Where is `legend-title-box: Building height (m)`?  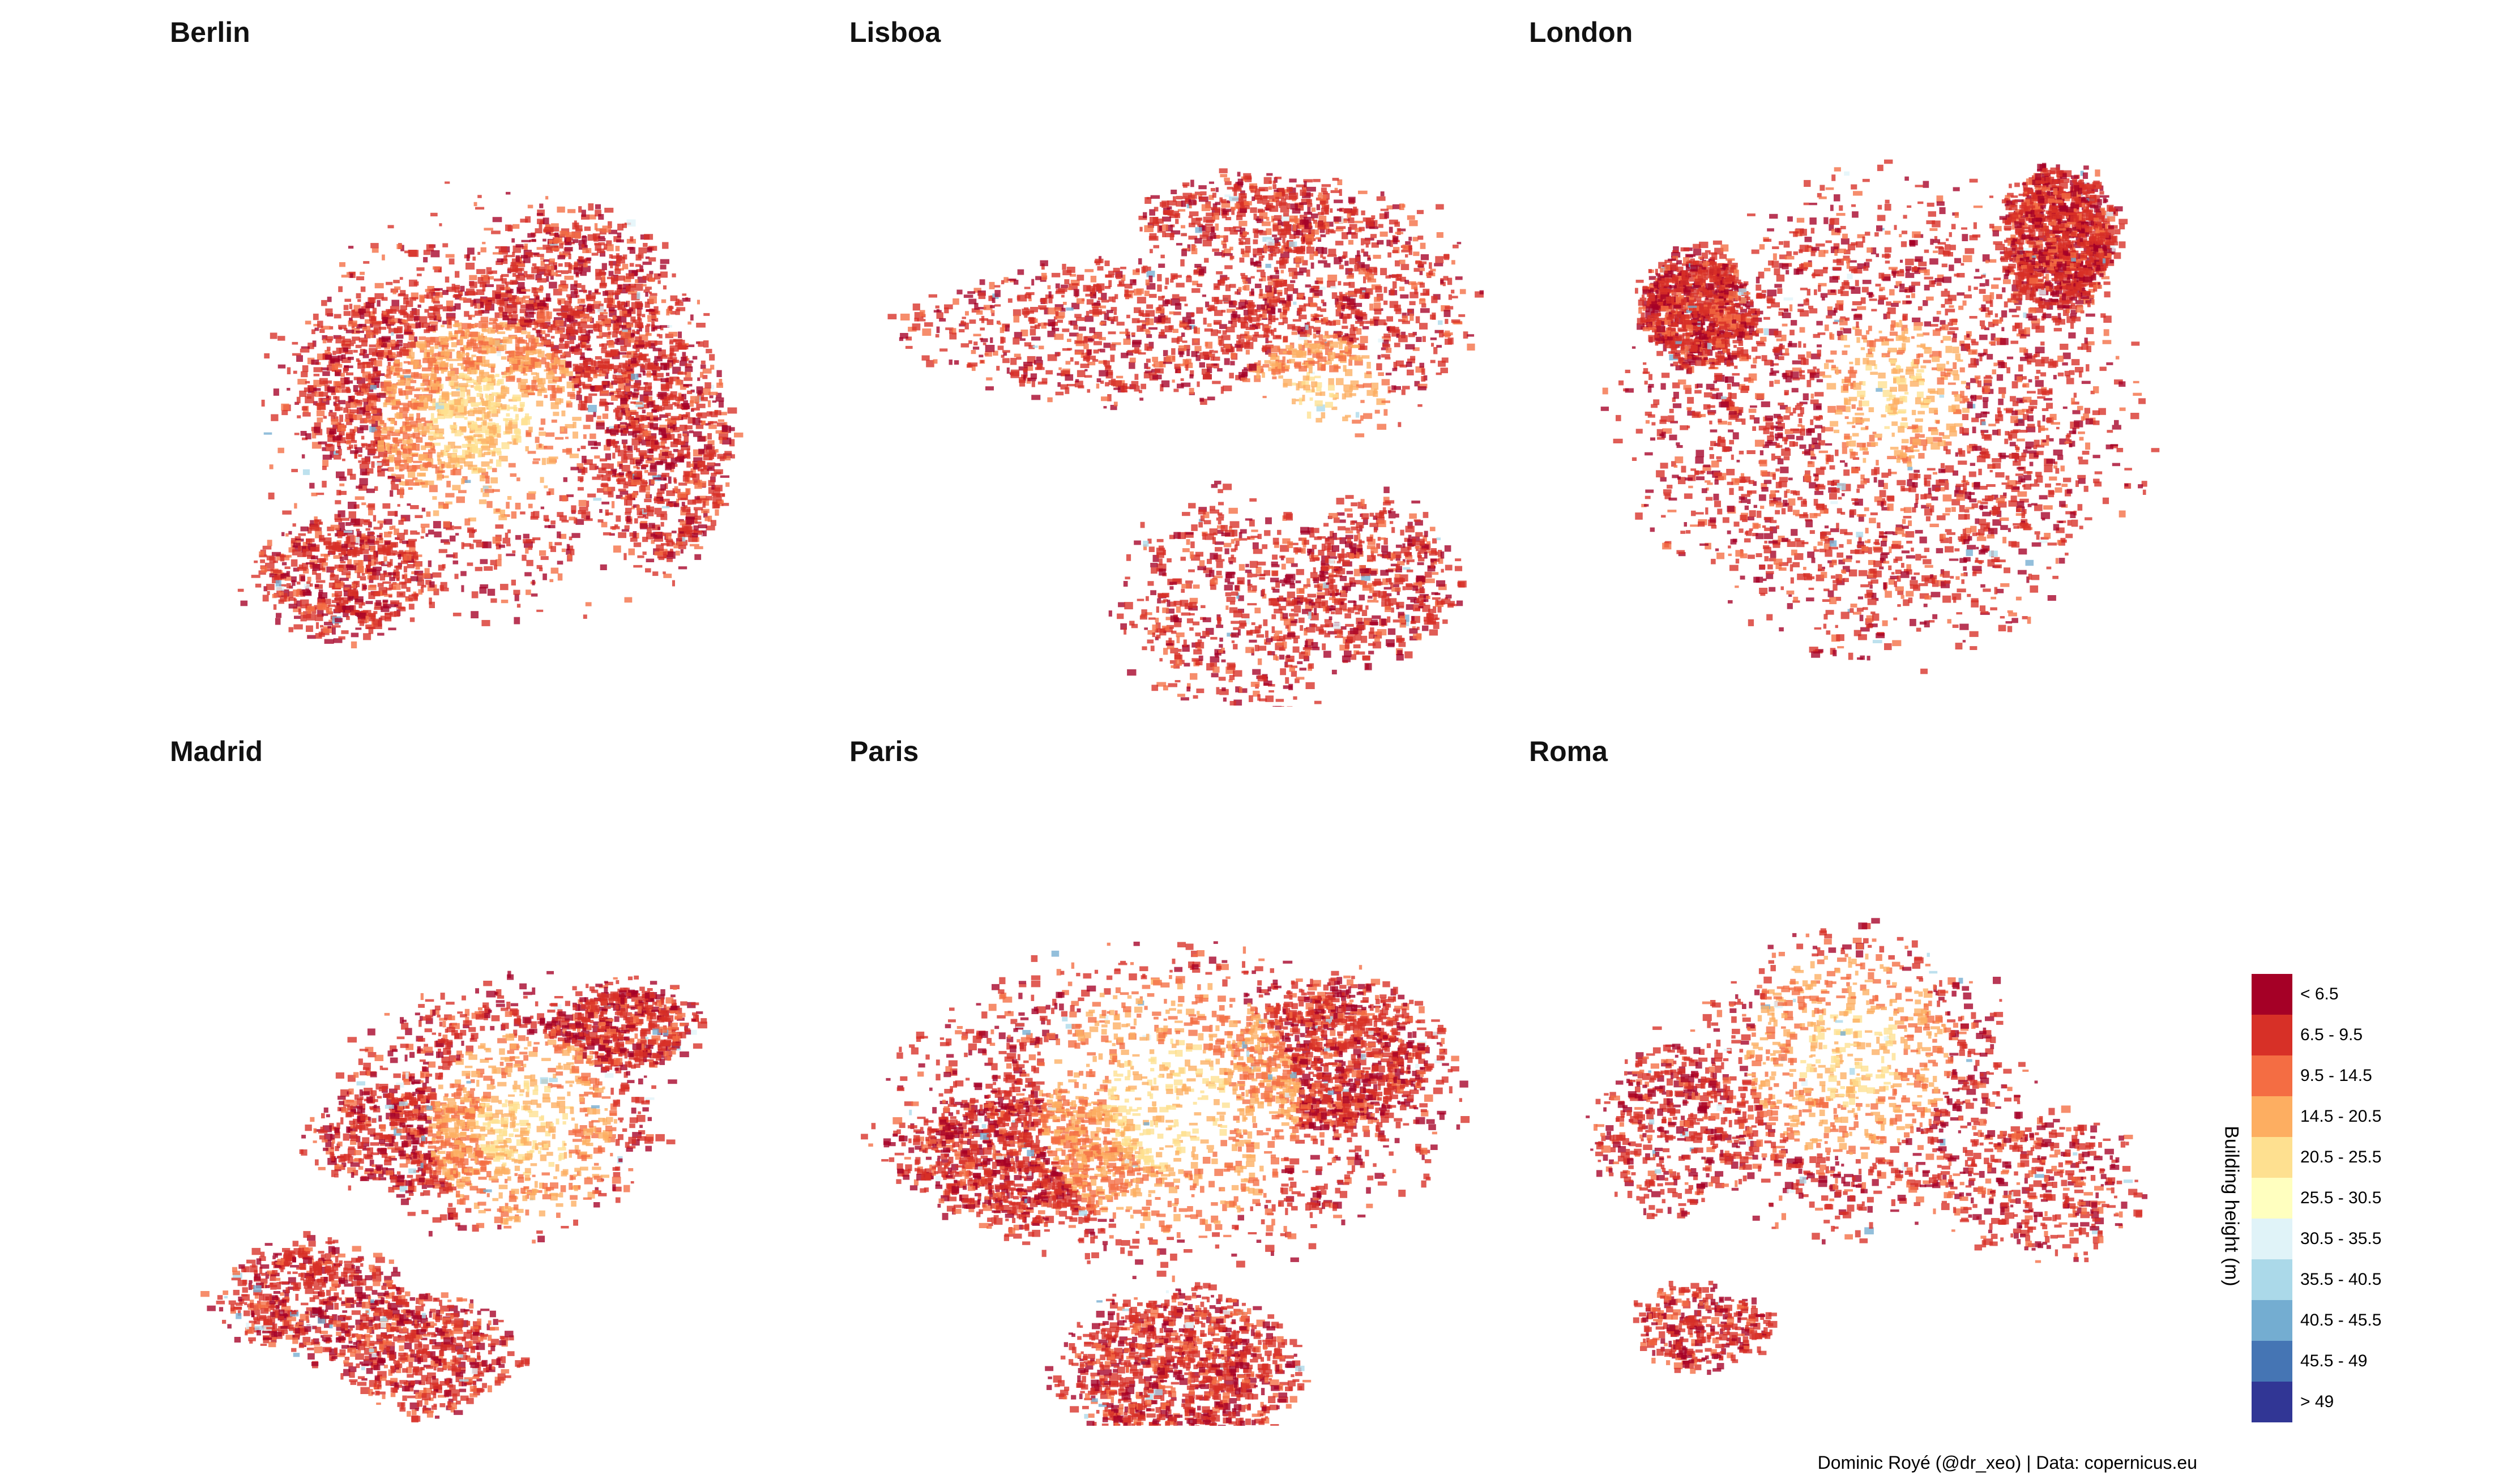
legend-title-box: Building height (m) is located at coordinates (2231, 1206).